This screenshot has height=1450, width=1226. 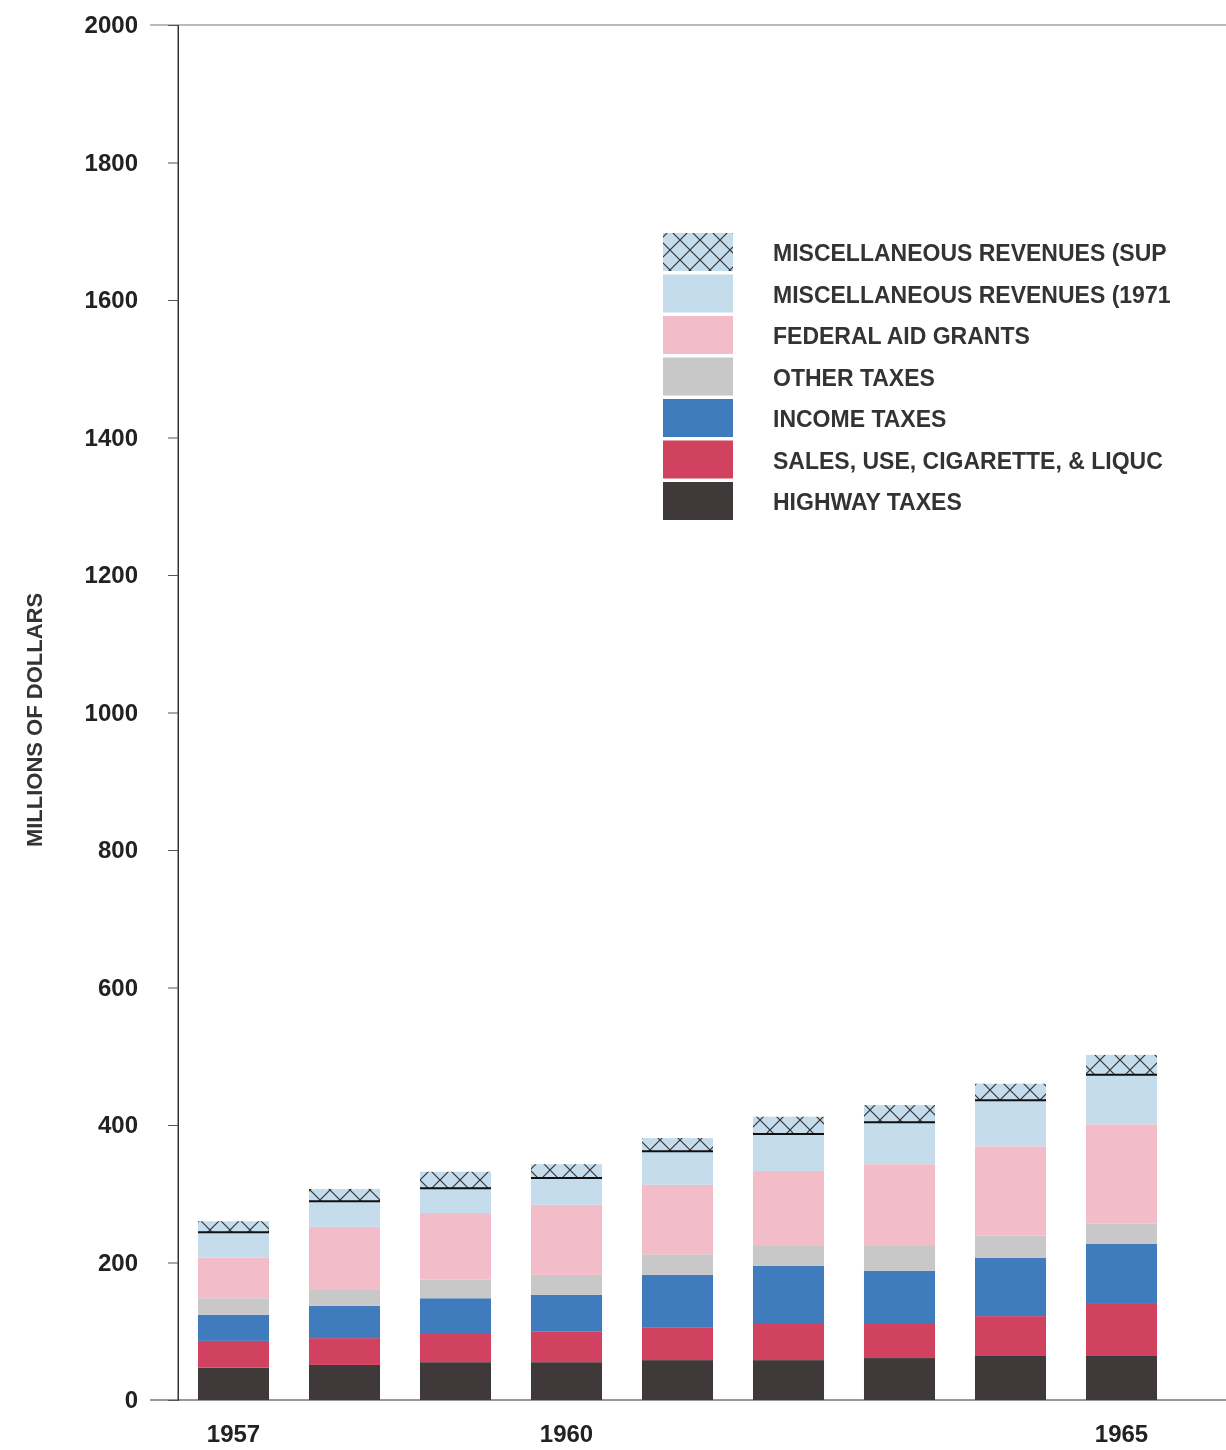 I want to click on y-tick-label: 200, so click(x=117, y=1262).